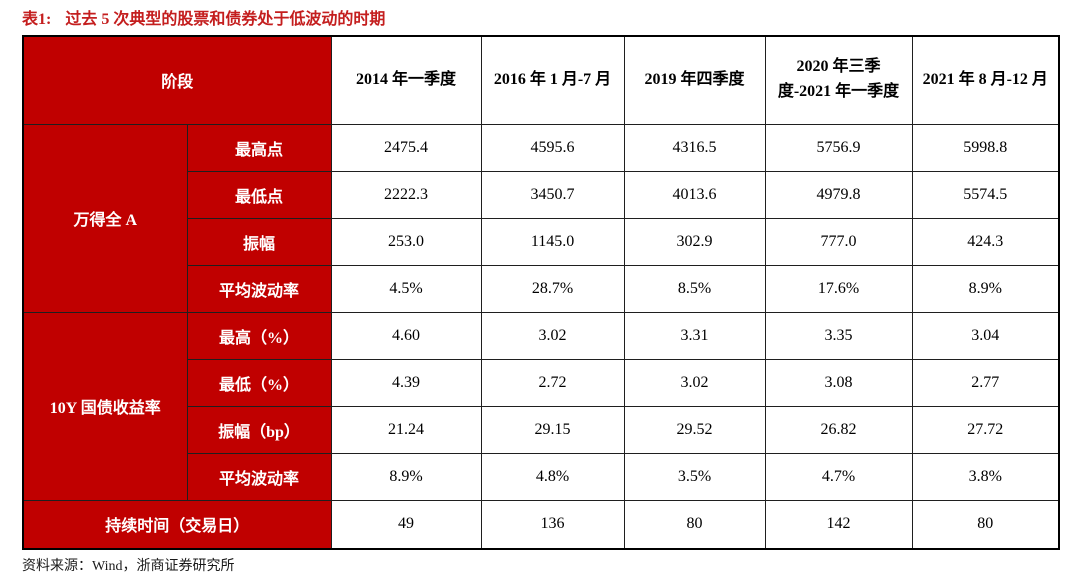 The width and height of the screenshot is (1080, 579). I want to click on value-cell: 4.7%, so click(838, 476).